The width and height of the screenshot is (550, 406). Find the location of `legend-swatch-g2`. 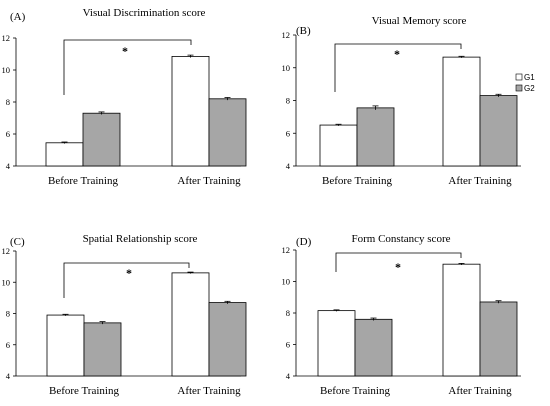

legend-swatch-g2 is located at coordinates (519, 88).